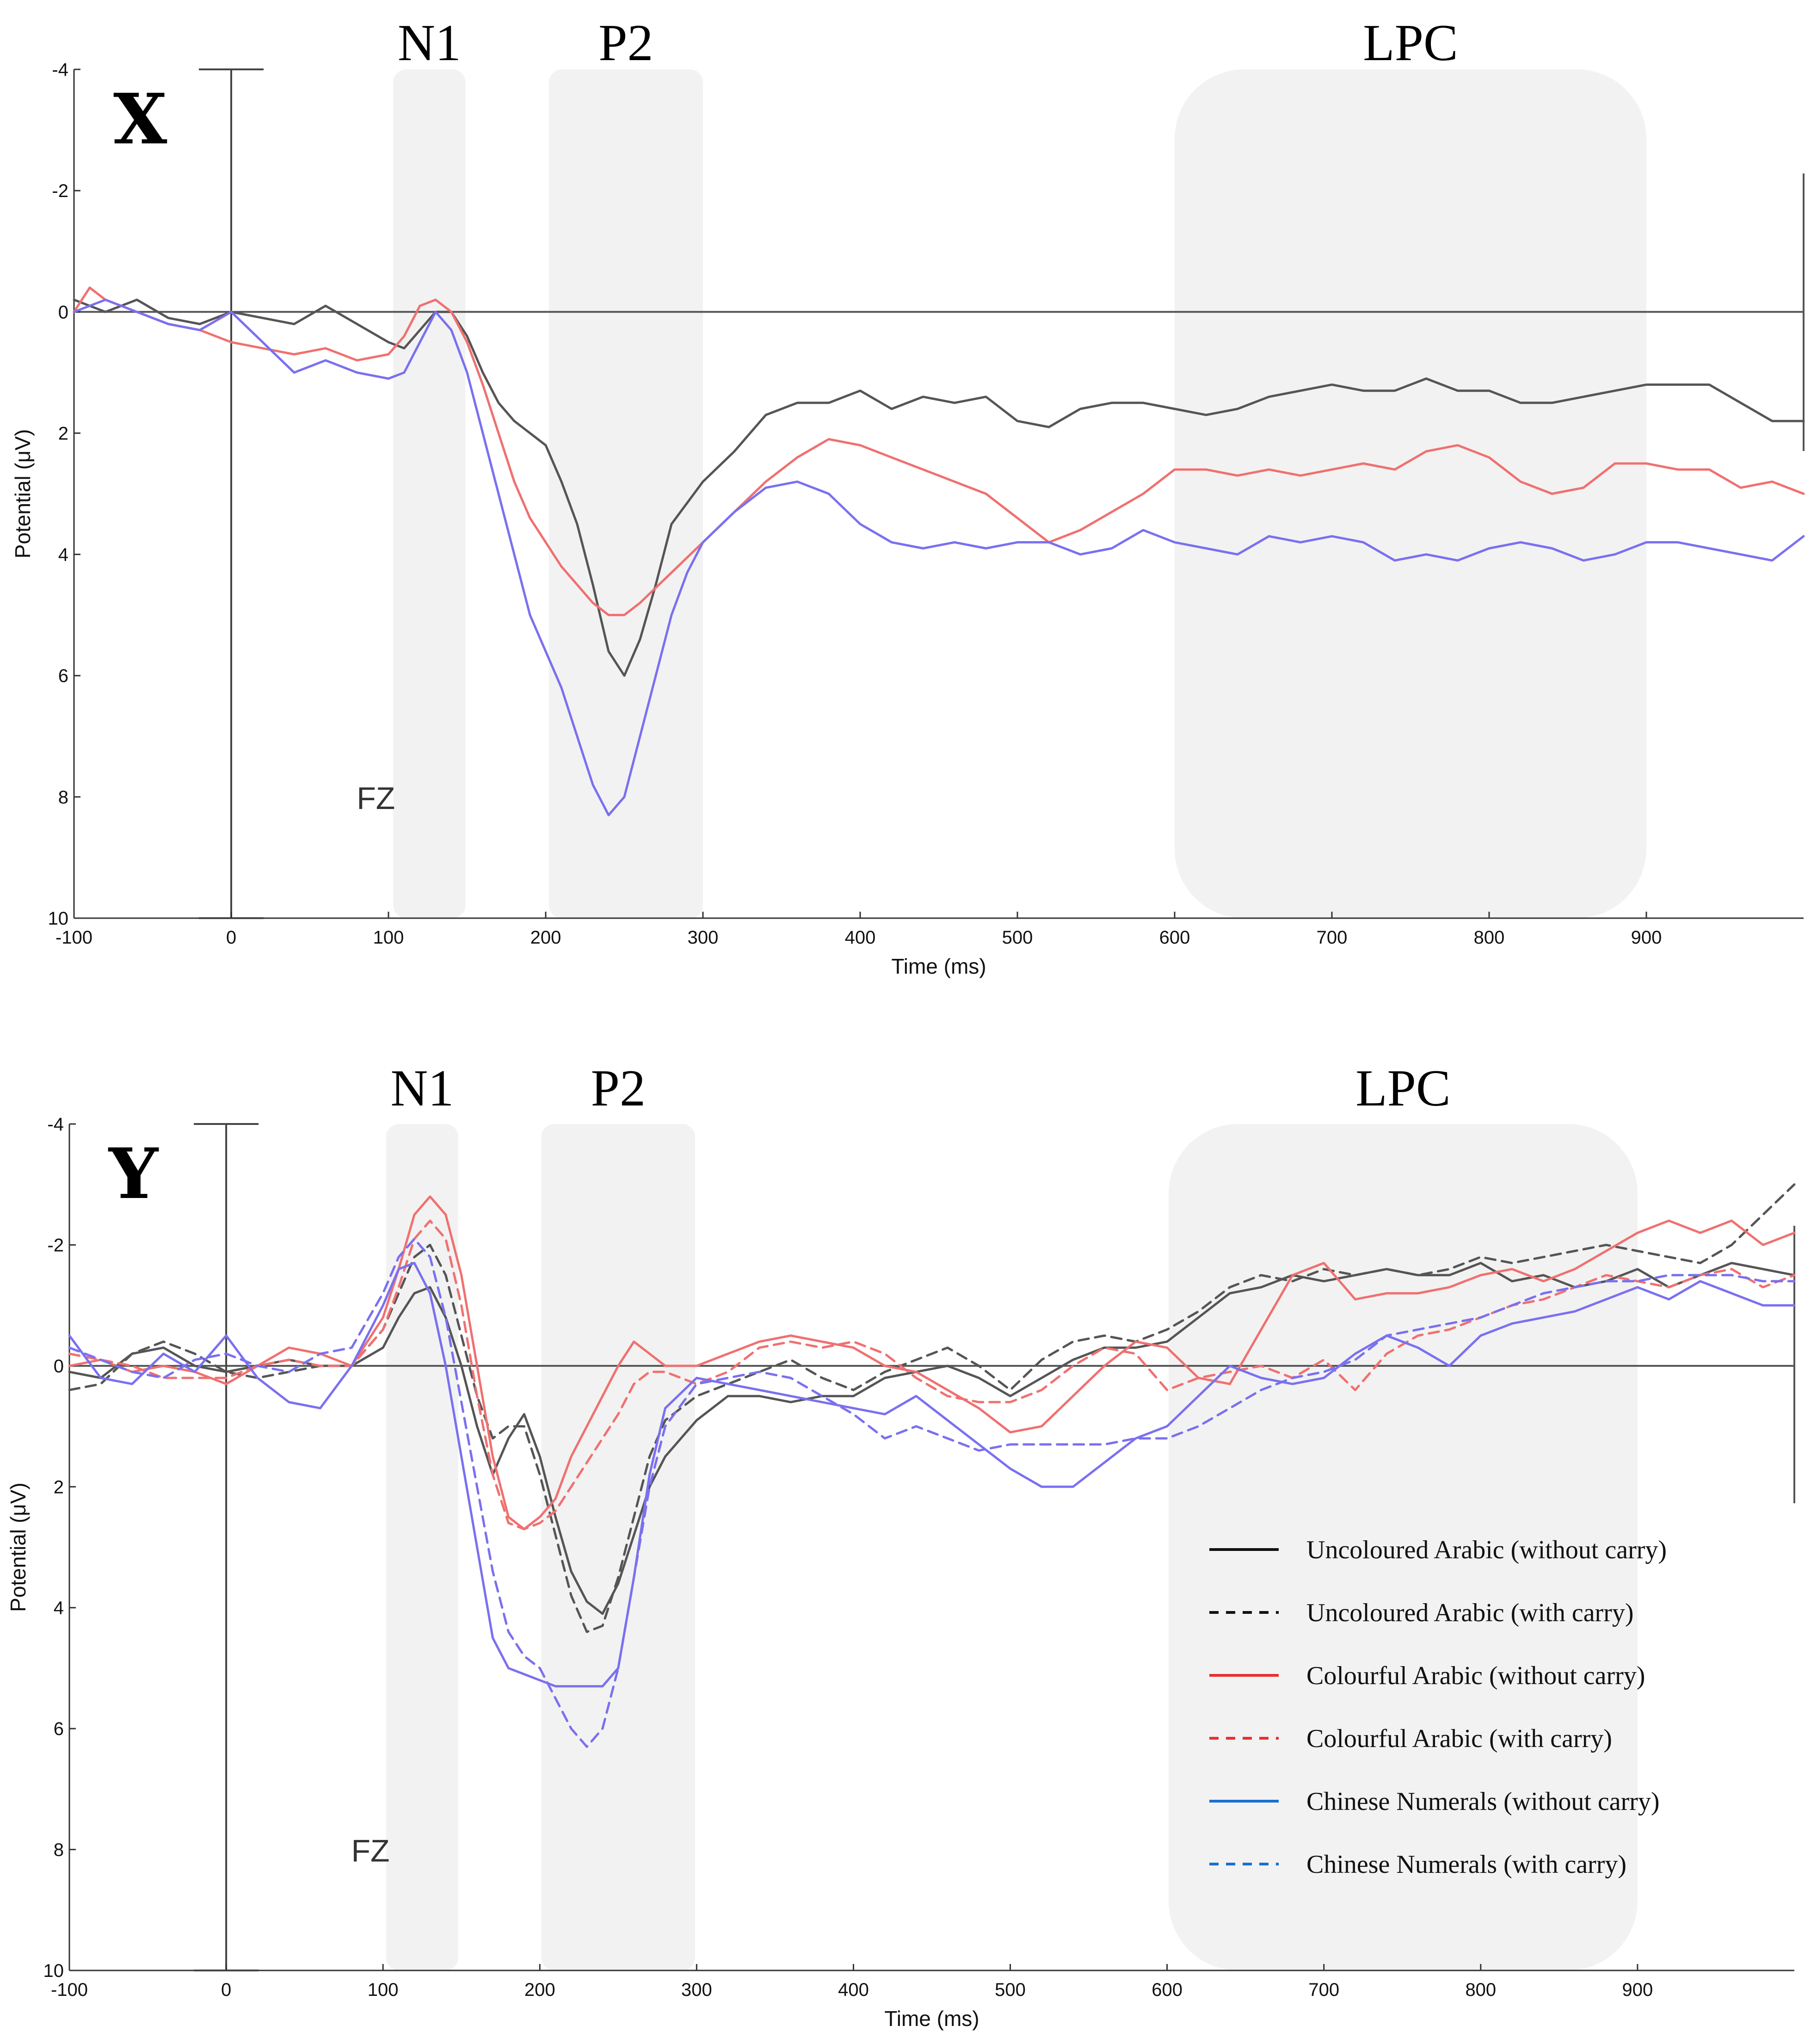  What do you see at coordinates (1483, 1801) in the screenshot?
I see `legend-label-4: Chinese Numerals (without carry)` at bounding box center [1483, 1801].